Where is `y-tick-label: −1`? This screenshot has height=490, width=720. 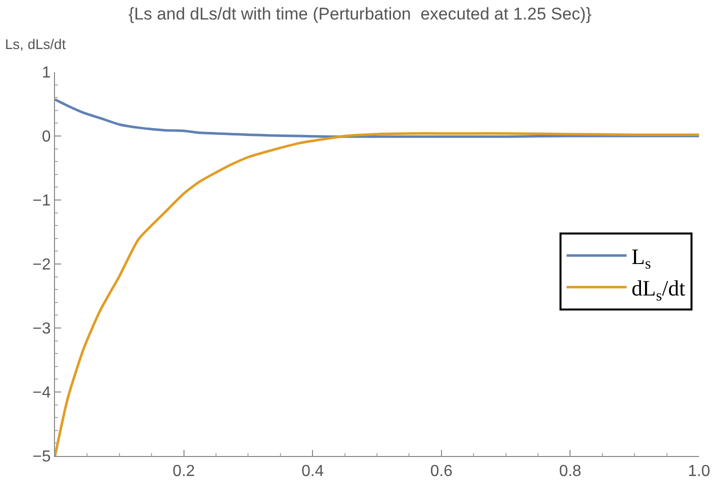
y-tick-label: −1 is located at coordinates (41, 201).